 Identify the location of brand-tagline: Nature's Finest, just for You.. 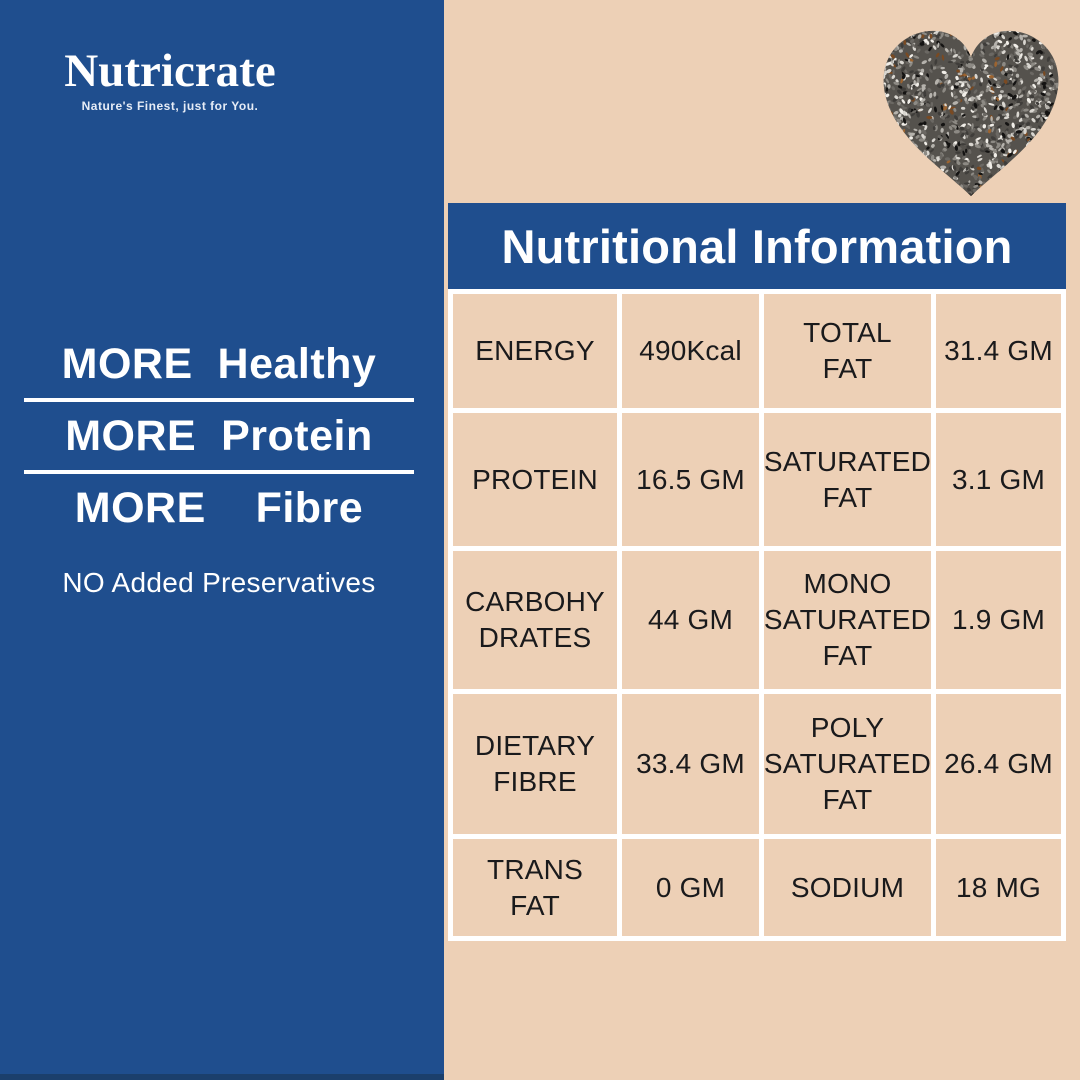
(170, 106).